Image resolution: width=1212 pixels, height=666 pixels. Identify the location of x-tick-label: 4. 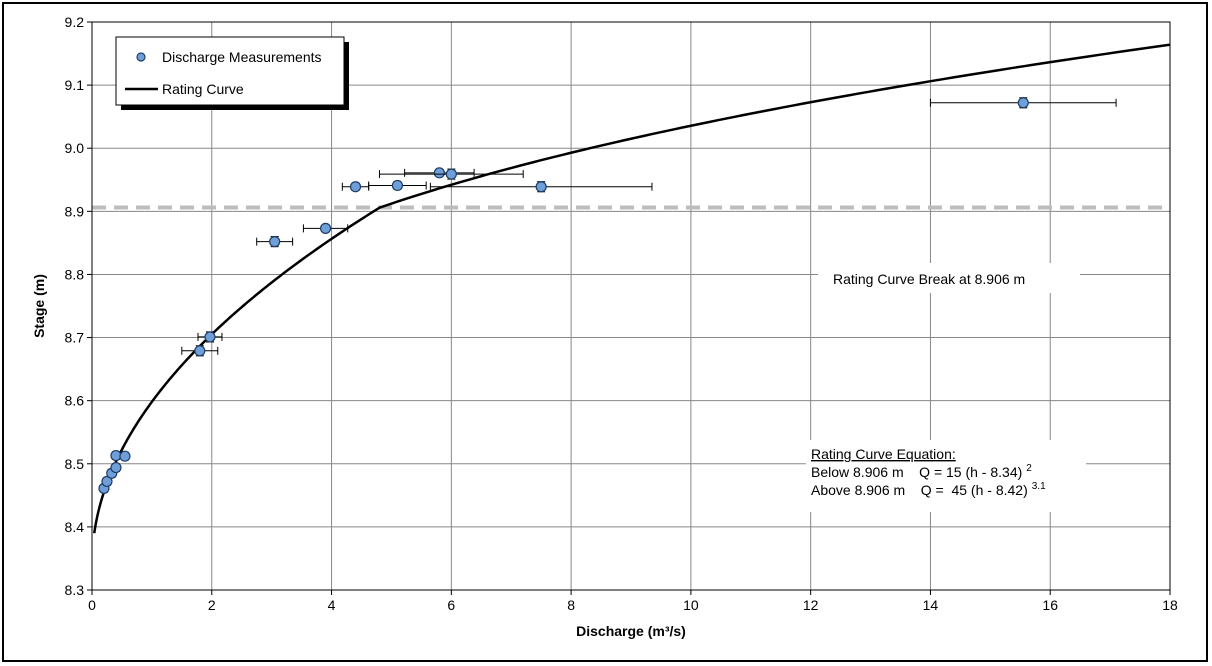
(332, 605).